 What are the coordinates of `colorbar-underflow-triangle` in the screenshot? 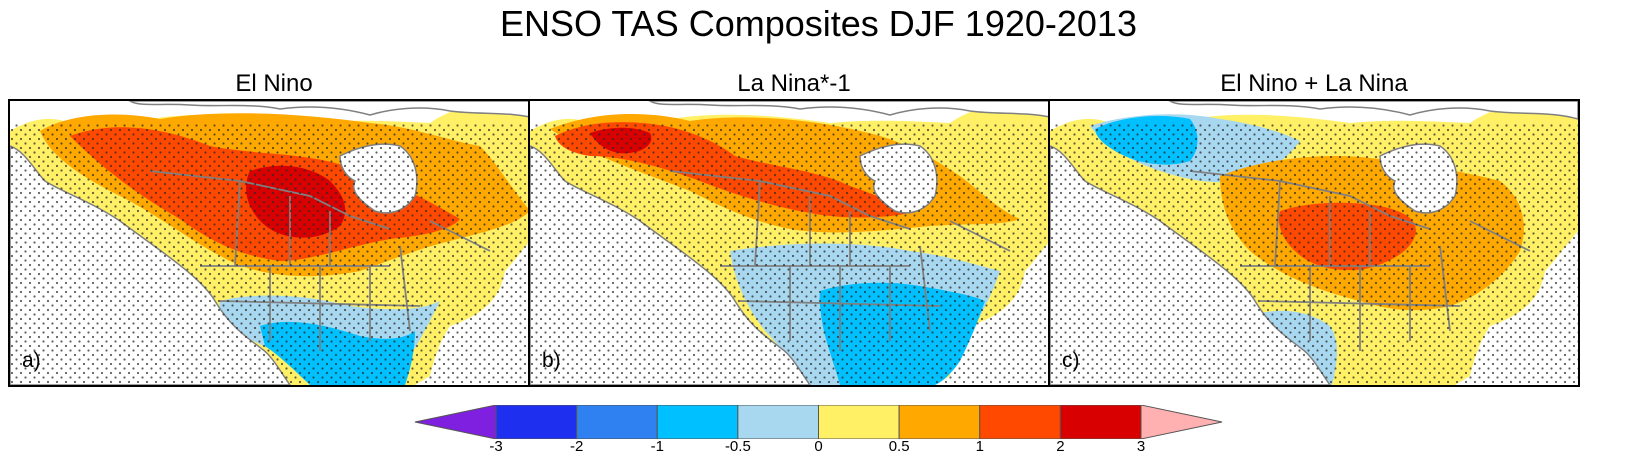 It's located at (455, 422).